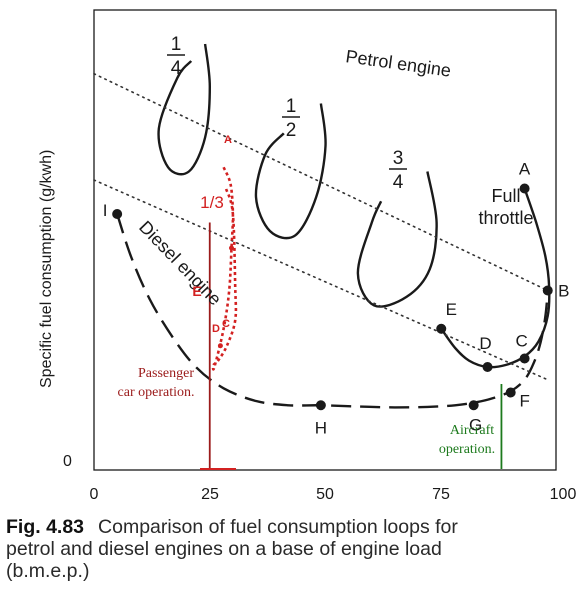 The width and height of the screenshot is (587, 600). Describe the element at coordinates (524, 188) in the screenshot. I see `point-a` at that location.